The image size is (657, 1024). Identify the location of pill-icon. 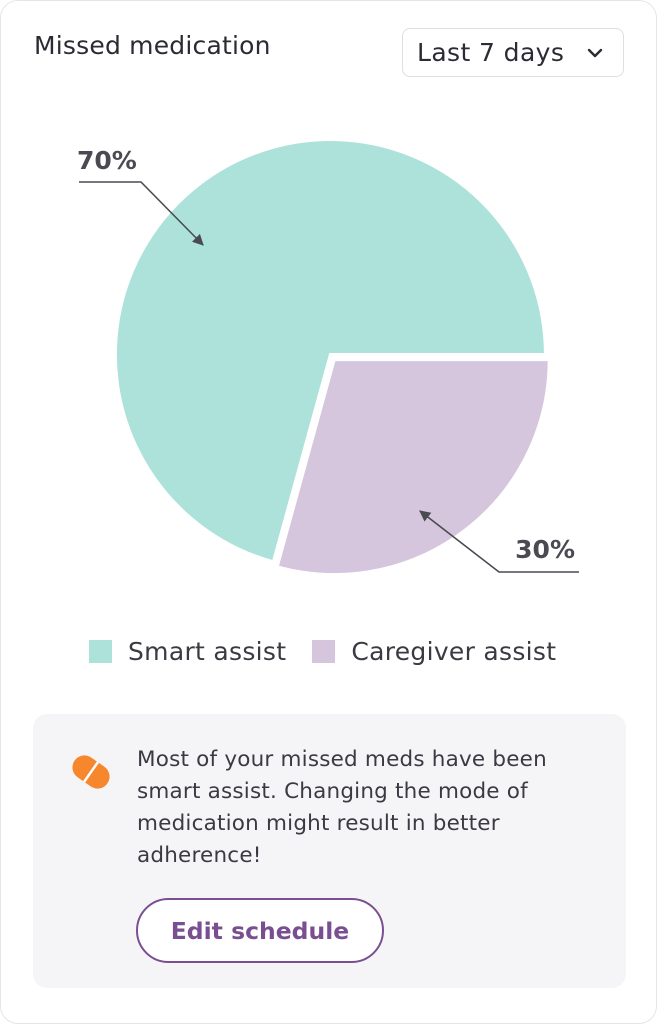
(91, 772).